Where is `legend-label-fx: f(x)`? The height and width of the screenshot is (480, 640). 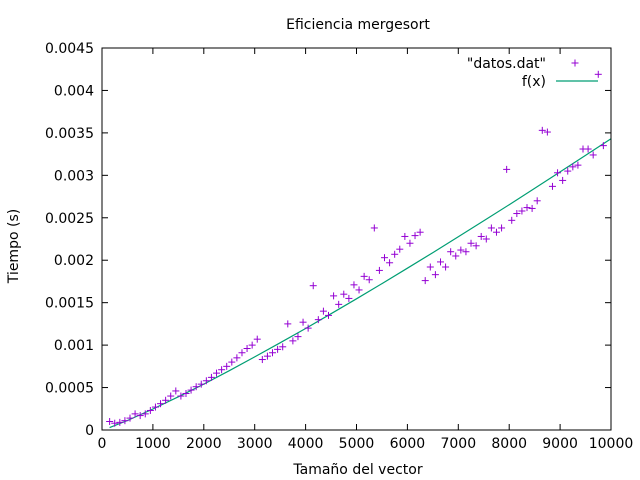 legend-label-fx: f(x) is located at coordinates (534, 82).